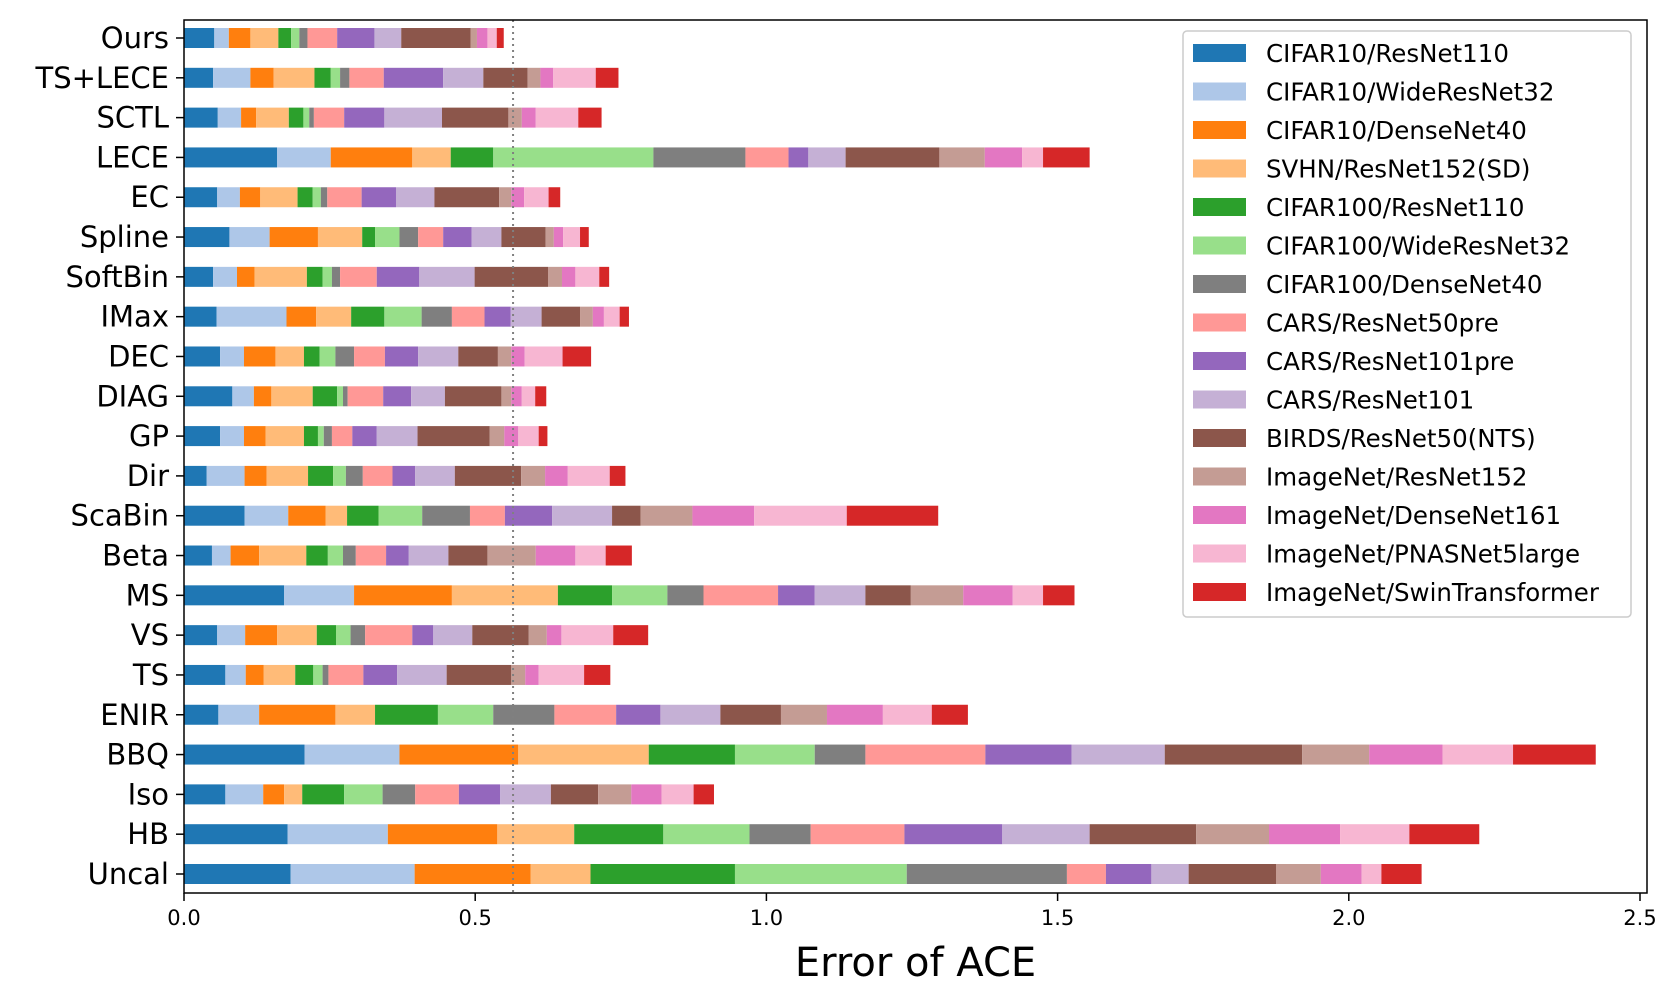 The image size is (1660, 1002). What do you see at coordinates (148, 794) in the screenshot?
I see `category-label: Iso` at bounding box center [148, 794].